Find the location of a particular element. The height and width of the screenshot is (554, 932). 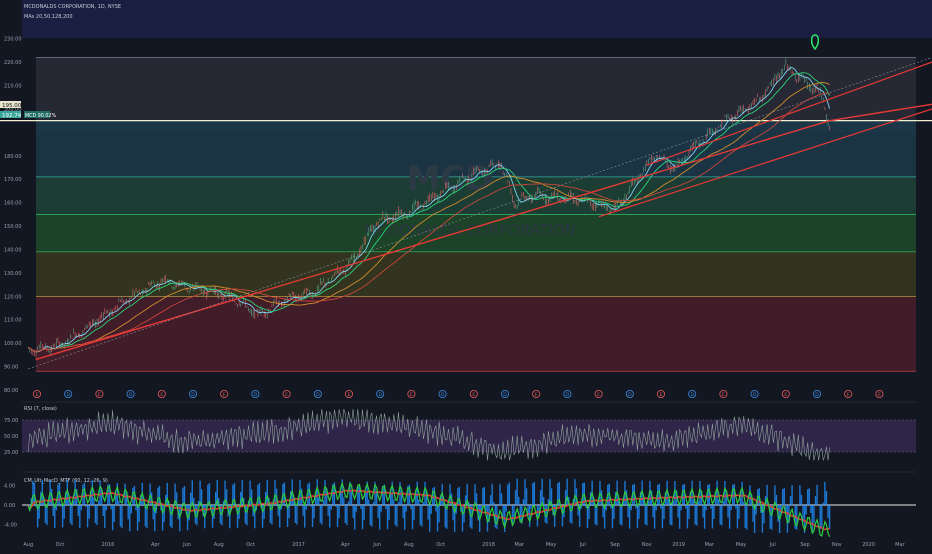

marker-label-0: E is located at coordinates (37, 395).